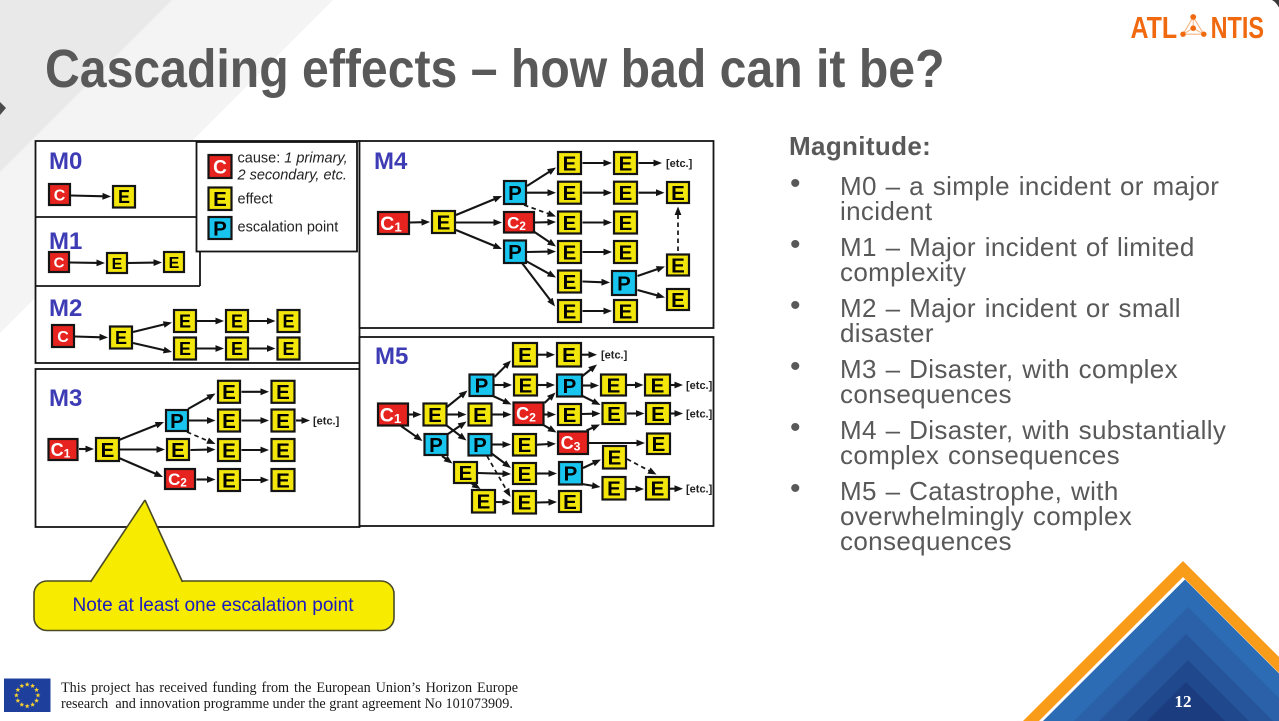  Describe the element at coordinates (1237, 27) in the screenshot. I see `svg-text: NTIS` at that location.